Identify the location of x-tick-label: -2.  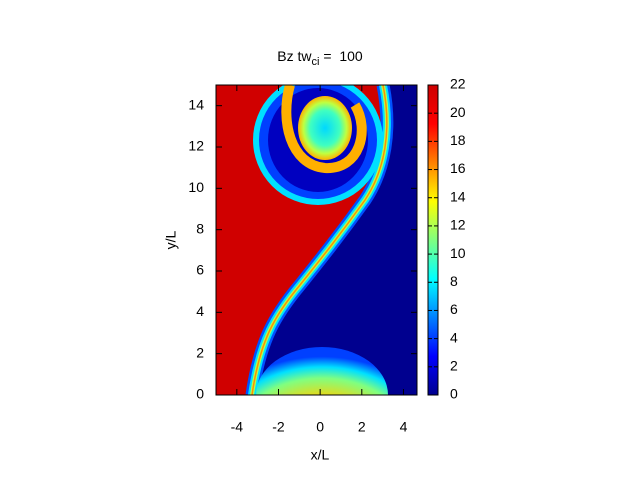
(278, 427).